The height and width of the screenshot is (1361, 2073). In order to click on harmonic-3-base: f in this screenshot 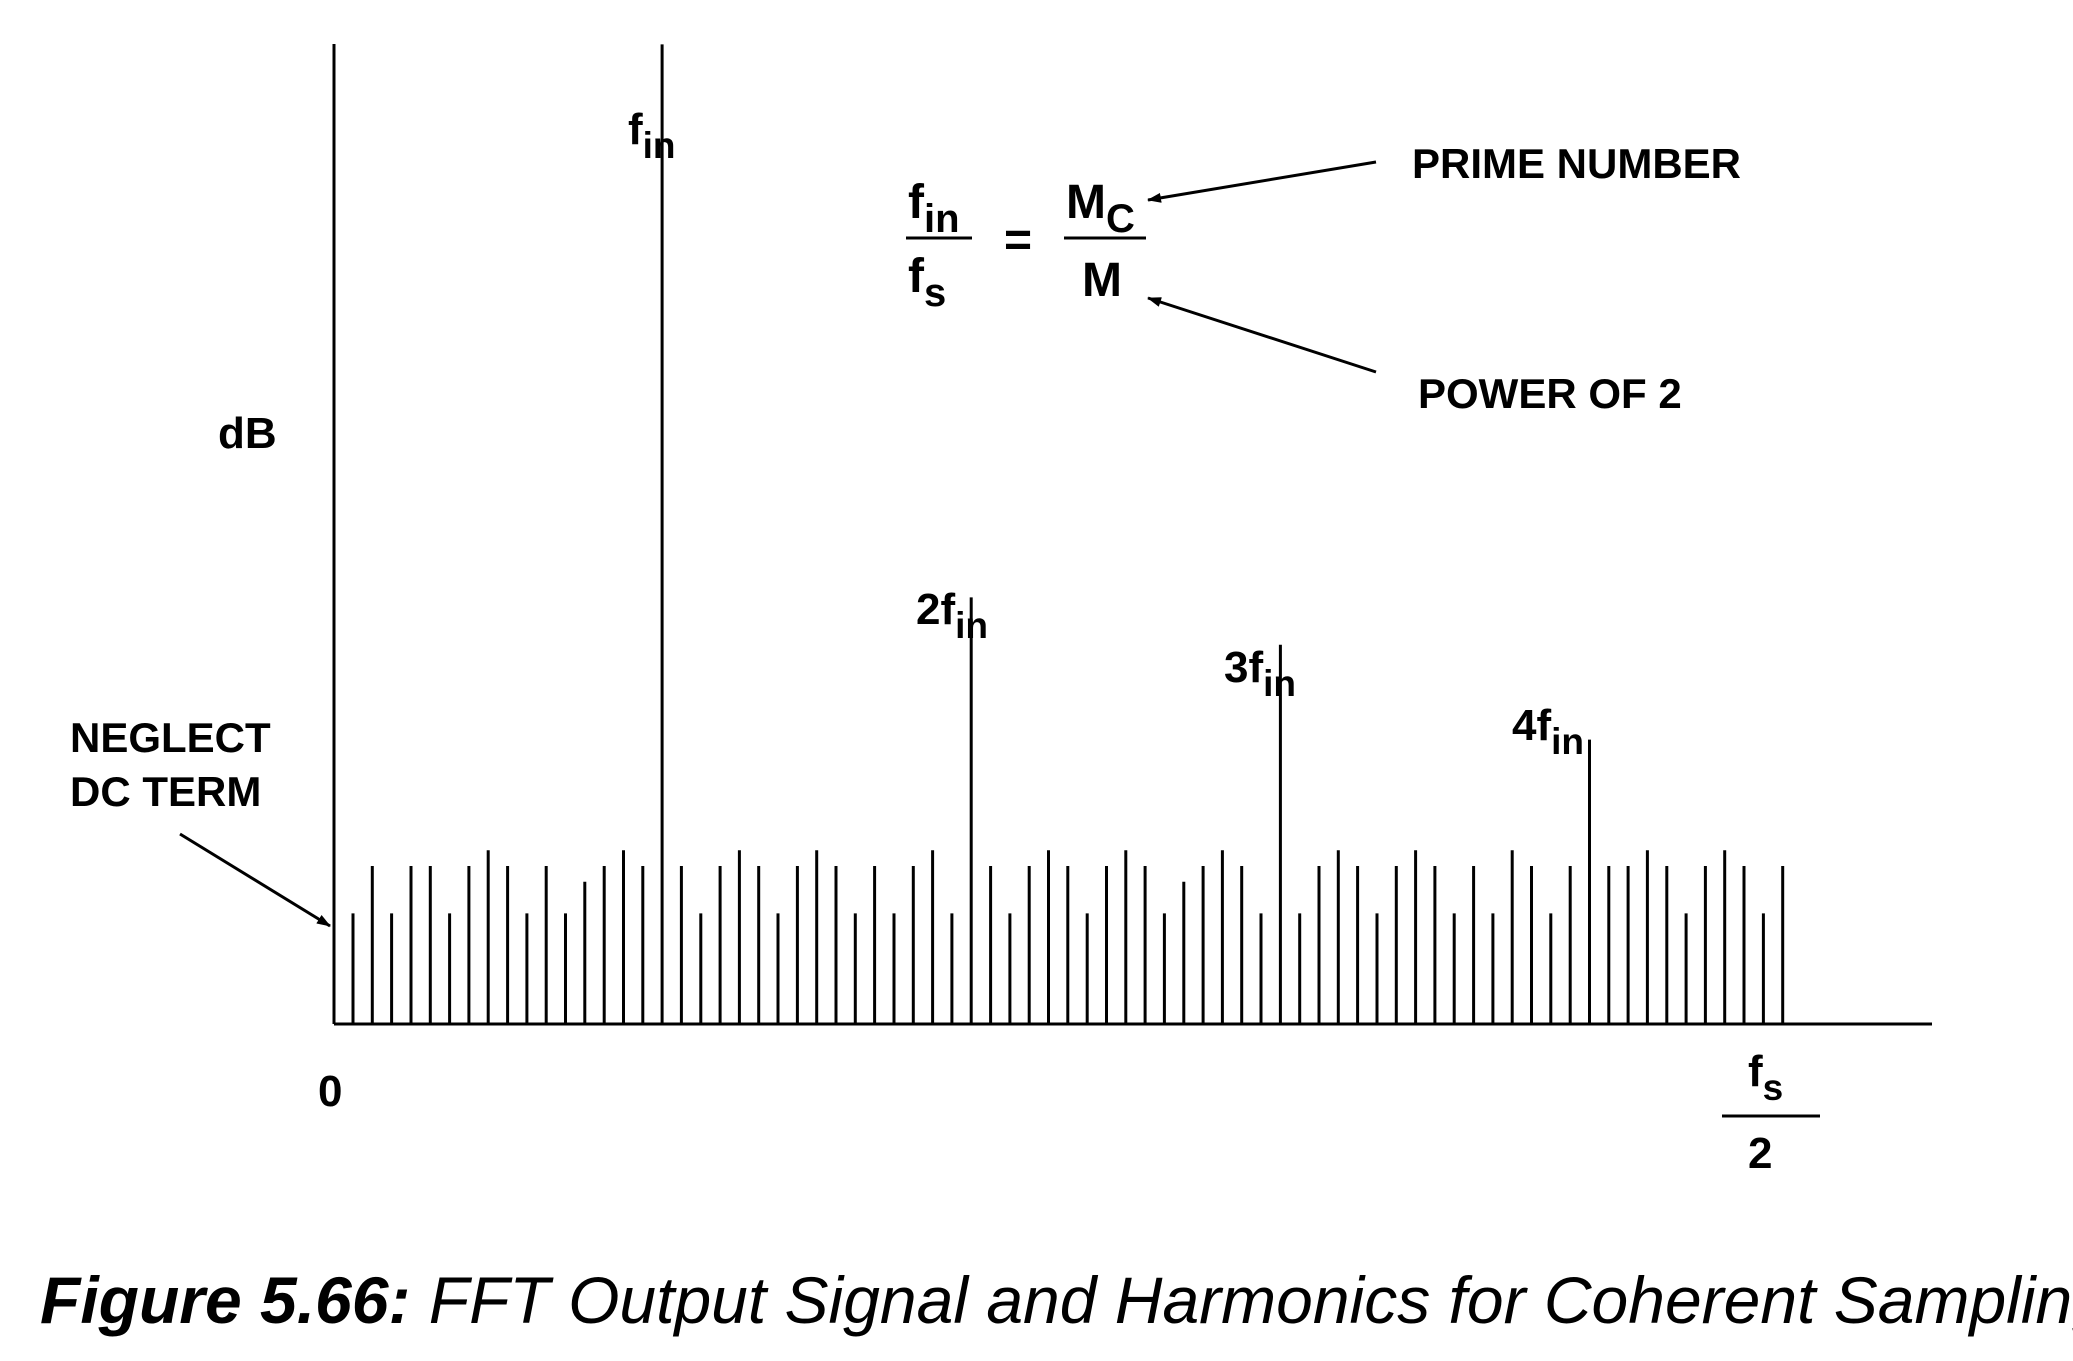, I will do `click(1255, 667)`.